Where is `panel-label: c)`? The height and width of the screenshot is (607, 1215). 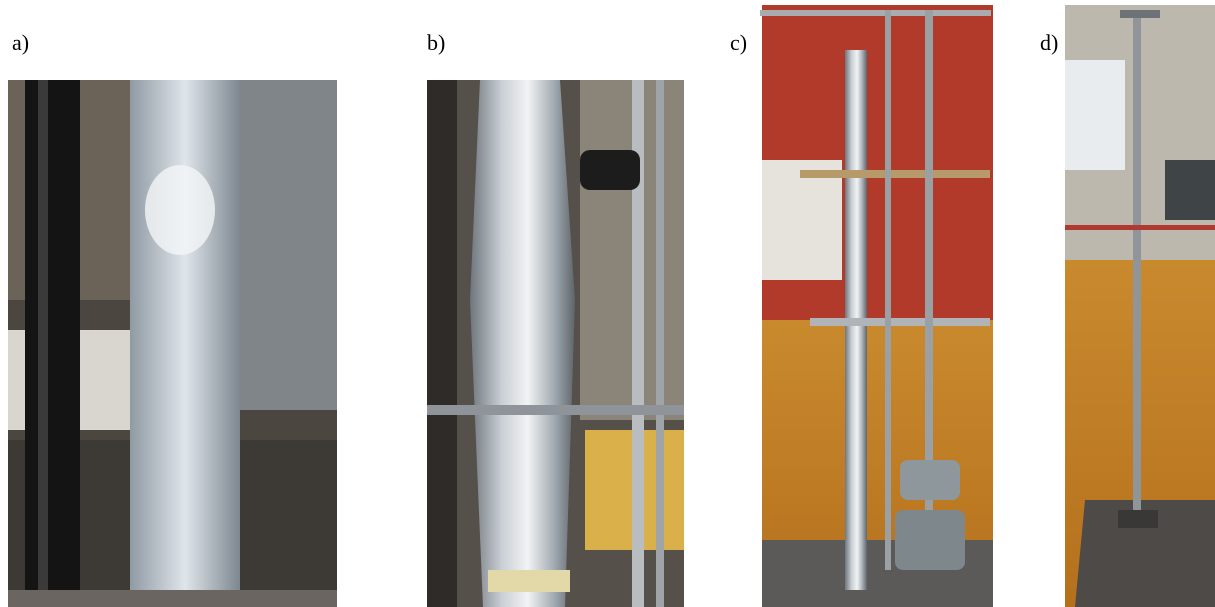 panel-label: c) is located at coordinates (738, 42).